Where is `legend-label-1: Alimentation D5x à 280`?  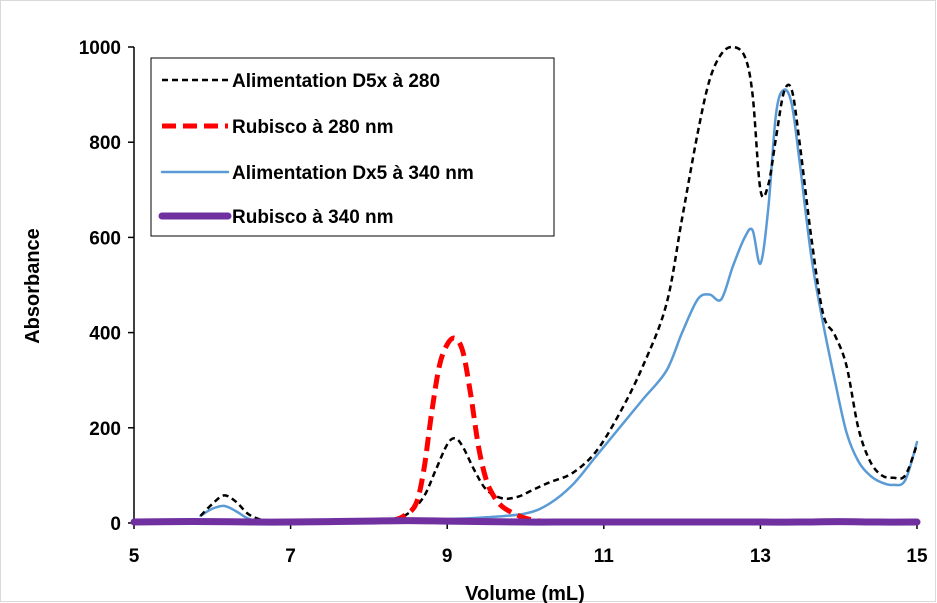
legend-label-1: Alimentation D5x à 280 is located at coordinates (336, 81).